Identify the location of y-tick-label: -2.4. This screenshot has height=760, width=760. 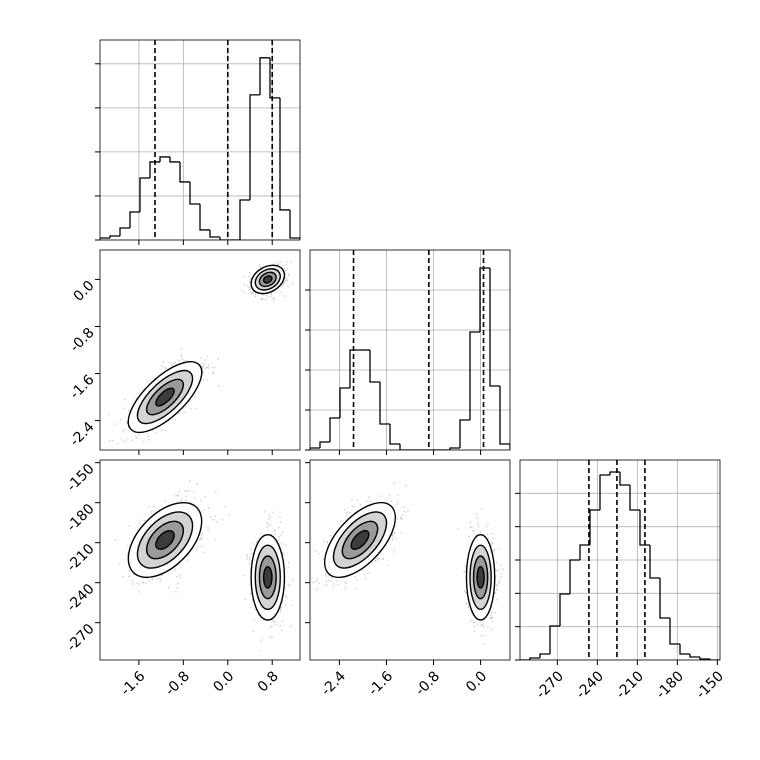
(82, 434).